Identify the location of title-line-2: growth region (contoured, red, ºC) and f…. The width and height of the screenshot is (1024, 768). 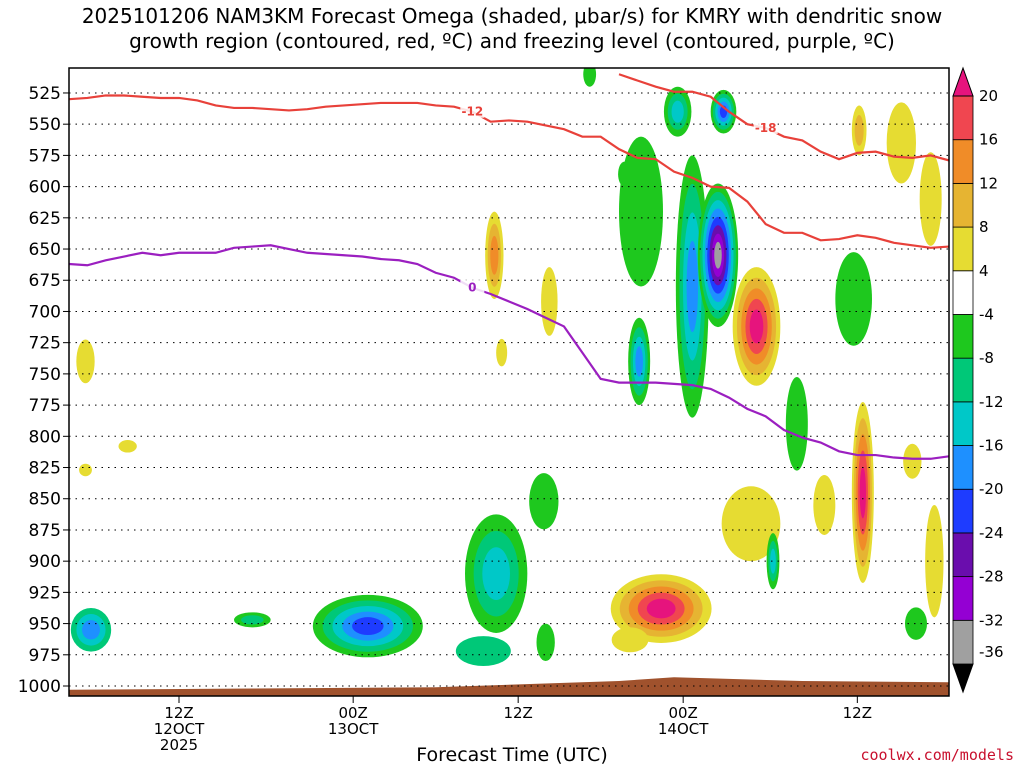
(512, 41).